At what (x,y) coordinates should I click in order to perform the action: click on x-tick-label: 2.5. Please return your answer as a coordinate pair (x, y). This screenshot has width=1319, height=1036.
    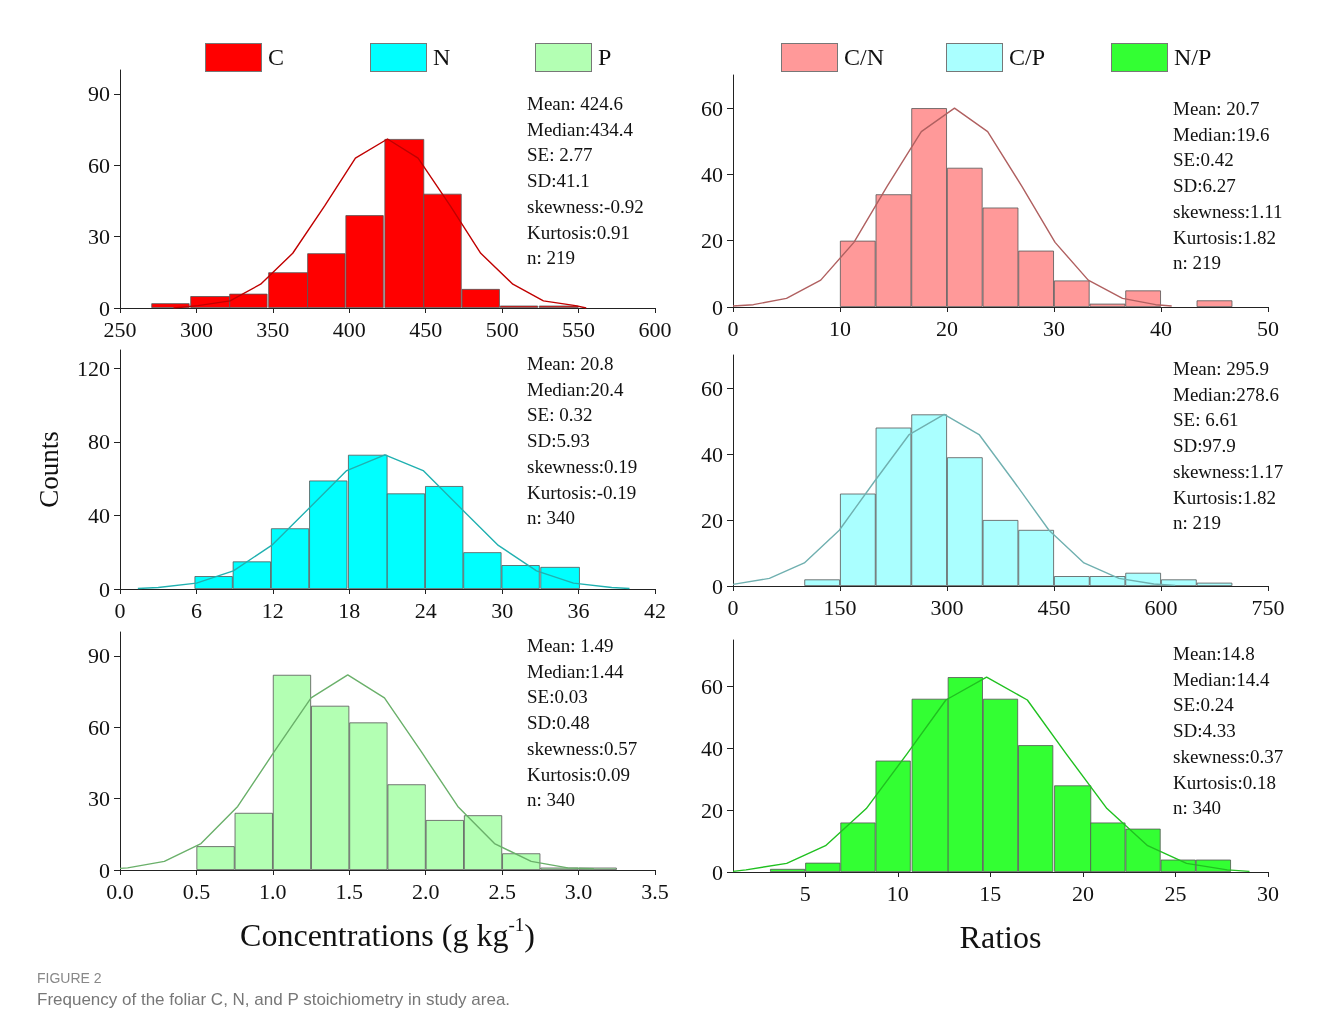
    Looking at the image, I should click on (502, 891).